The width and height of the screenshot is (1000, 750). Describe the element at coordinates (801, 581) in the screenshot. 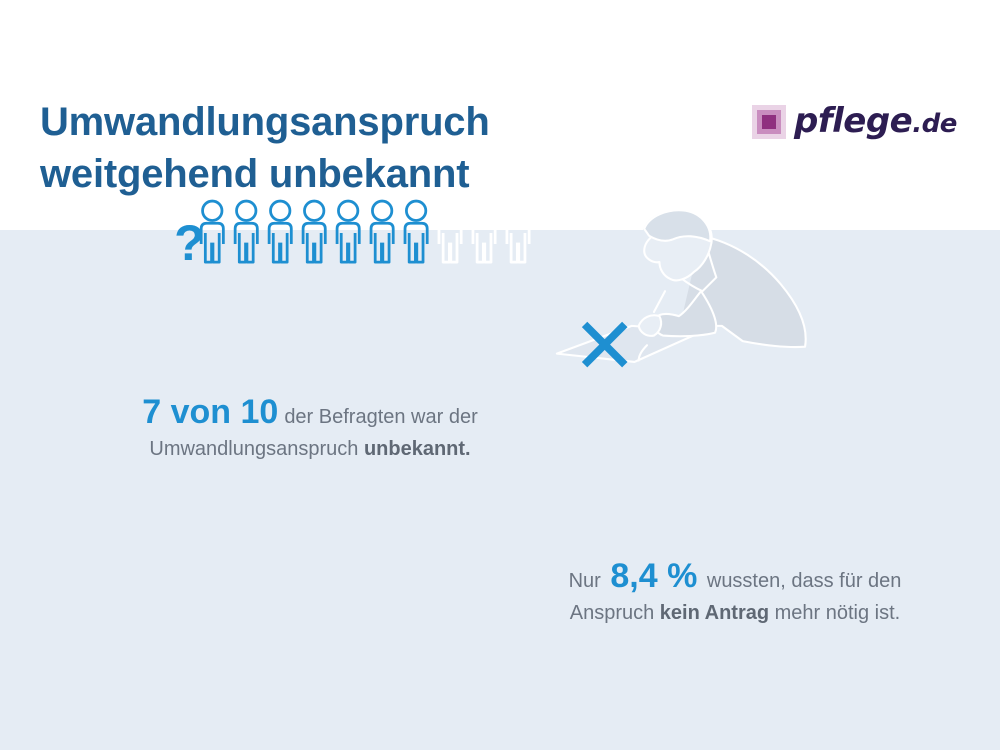

I see `stat-known-text-1: wussten, dass für den` at that location.